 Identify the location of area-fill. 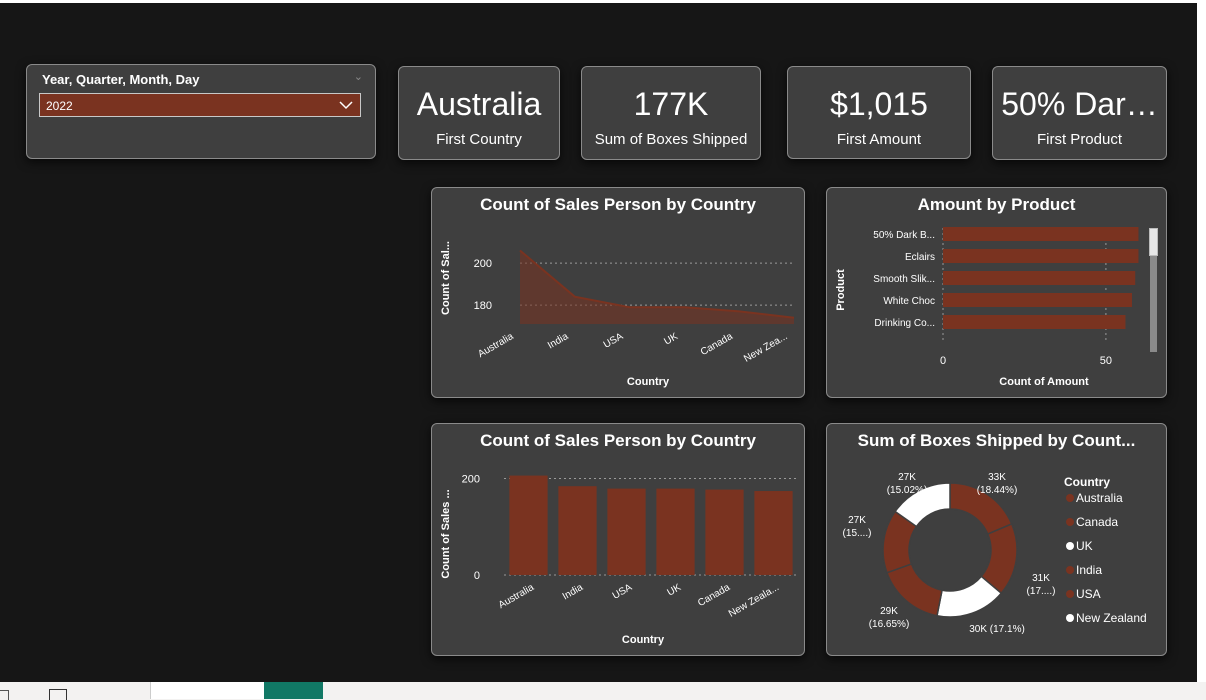
(657, 287).